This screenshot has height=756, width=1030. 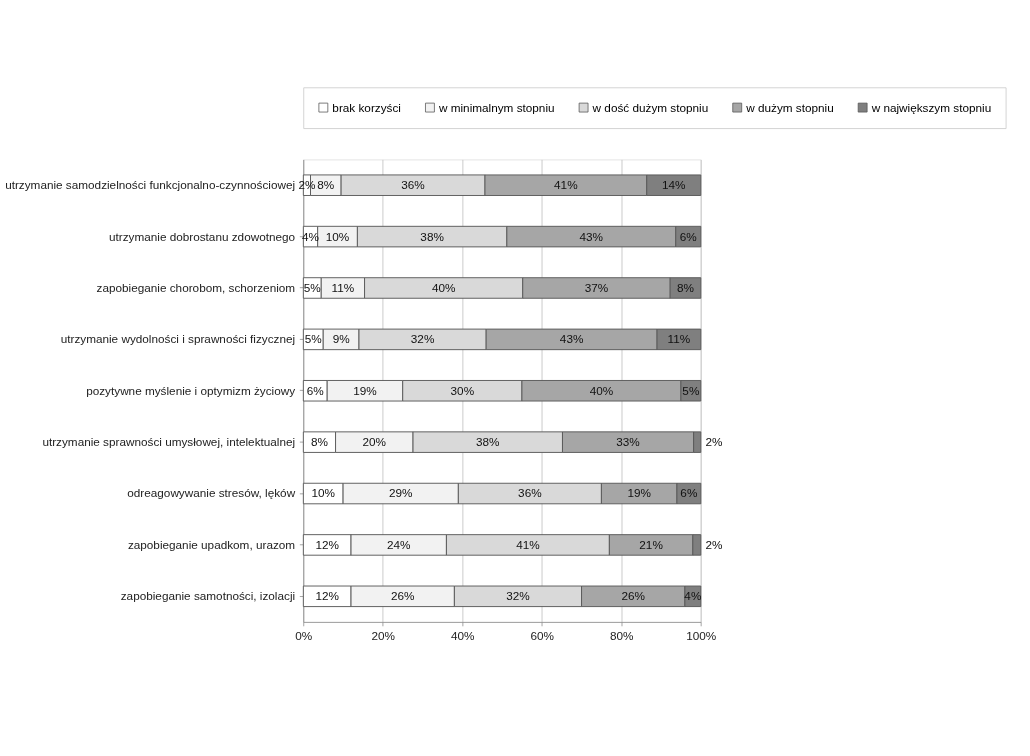 I want to click on y-tick-label: zapobieganie chorobom, schorzeniom, so click(x=196, y=287).